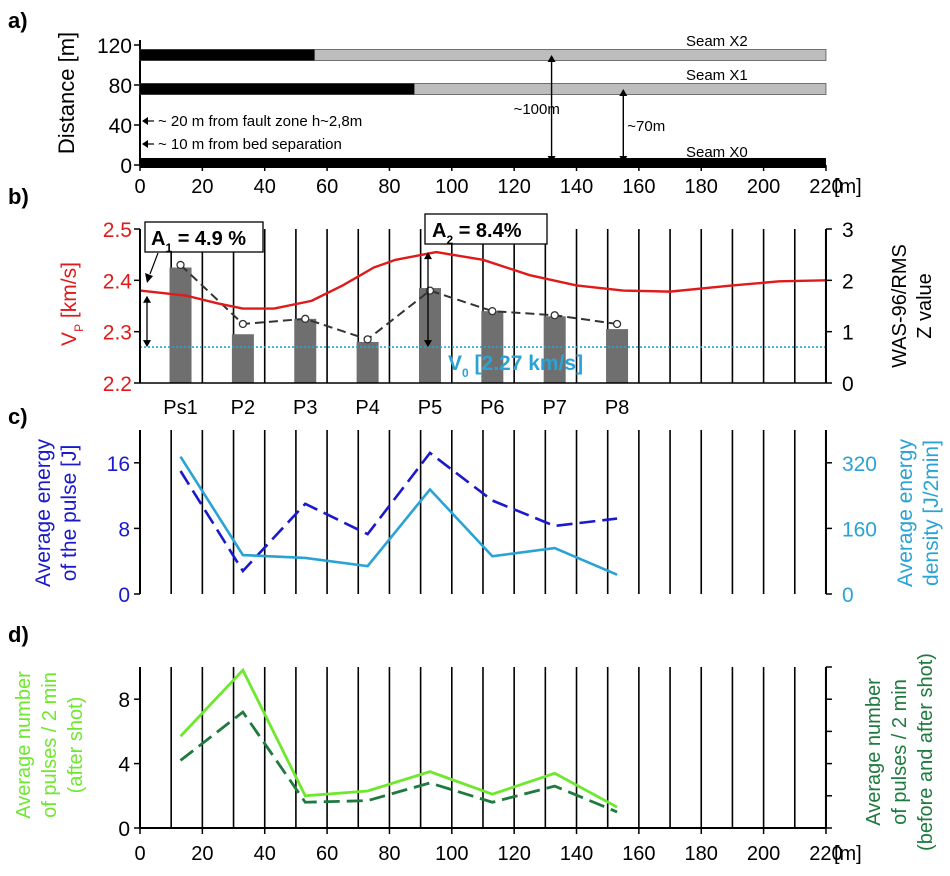 The image size is (950, 876). I want to click on panel-d-ytick-label: 8, so click(124, 700).